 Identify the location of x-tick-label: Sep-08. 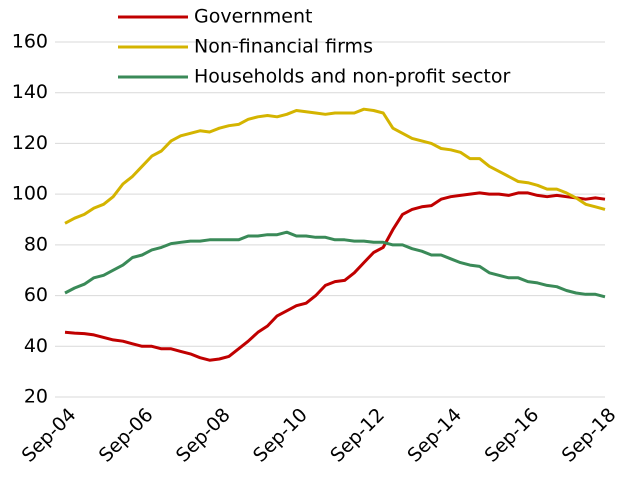
(203, 435).